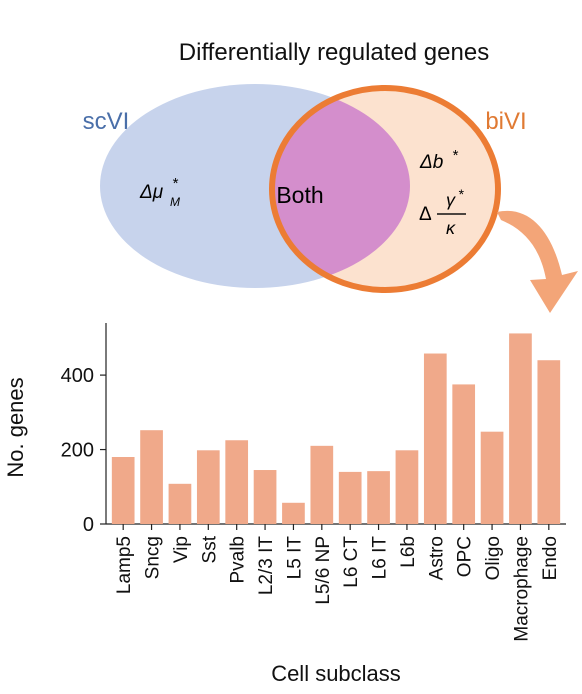  I want to click on x-tick-label: L5 IT, so click(294, 558).